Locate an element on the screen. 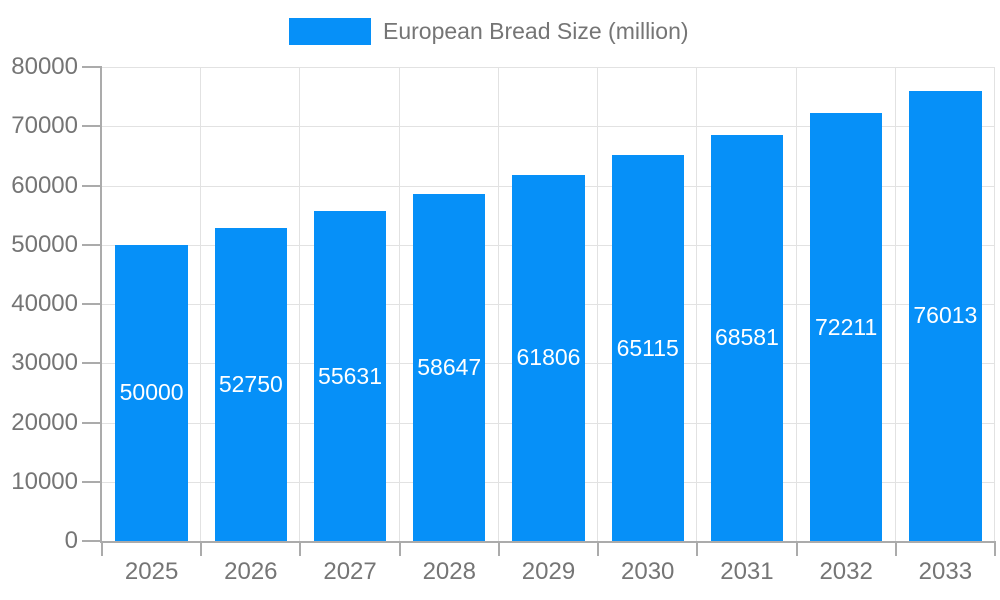  bar-value-label: 58647 is located at coordinates (449, 366).